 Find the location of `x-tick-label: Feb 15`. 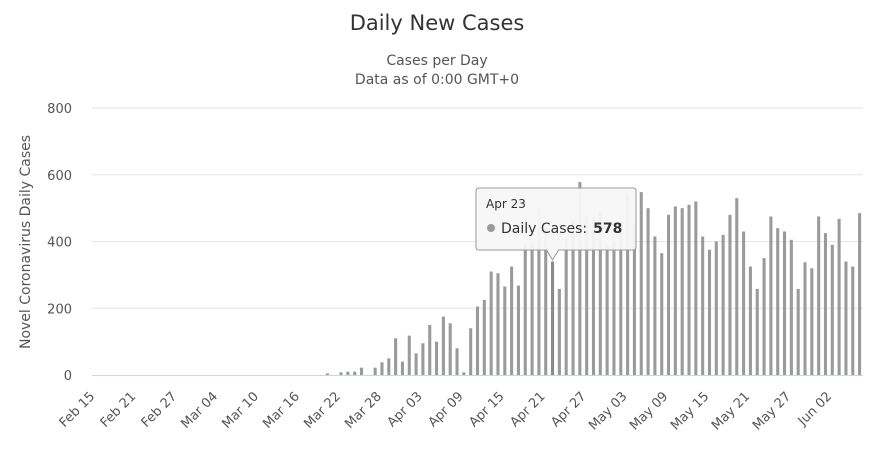

x-tick-label: Feb 15 is located at coordinates (78, 410).